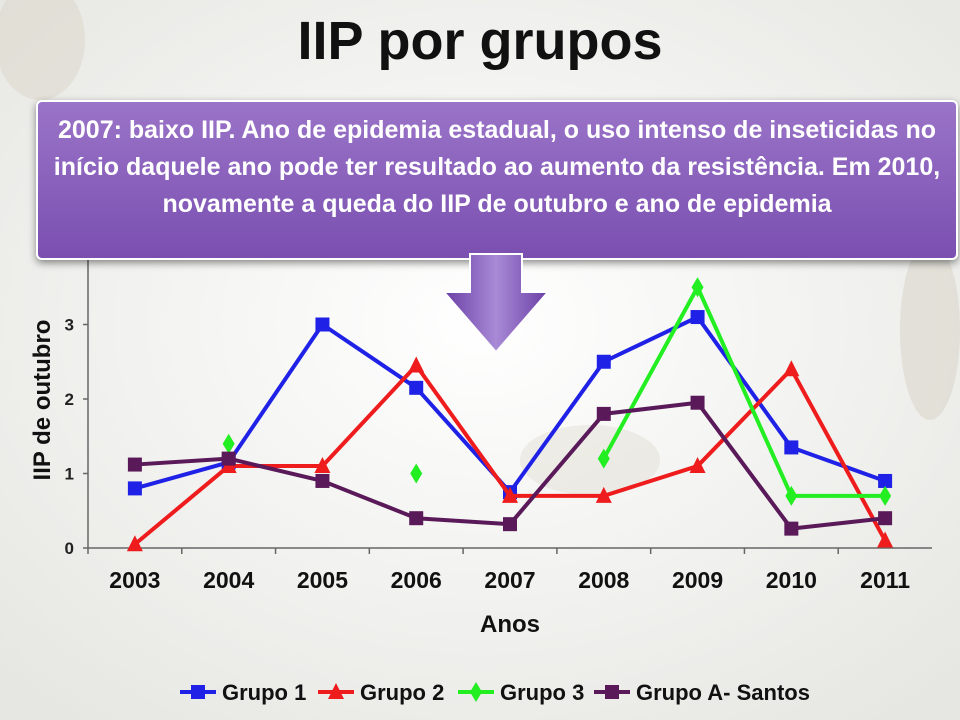 Image resolution: width=960 pixels, height=720 pixels. I want to click on chart-legend: Grupo 1 Grupo 2 Grupo 3 Grupo A- Santos, so click(495, 692).